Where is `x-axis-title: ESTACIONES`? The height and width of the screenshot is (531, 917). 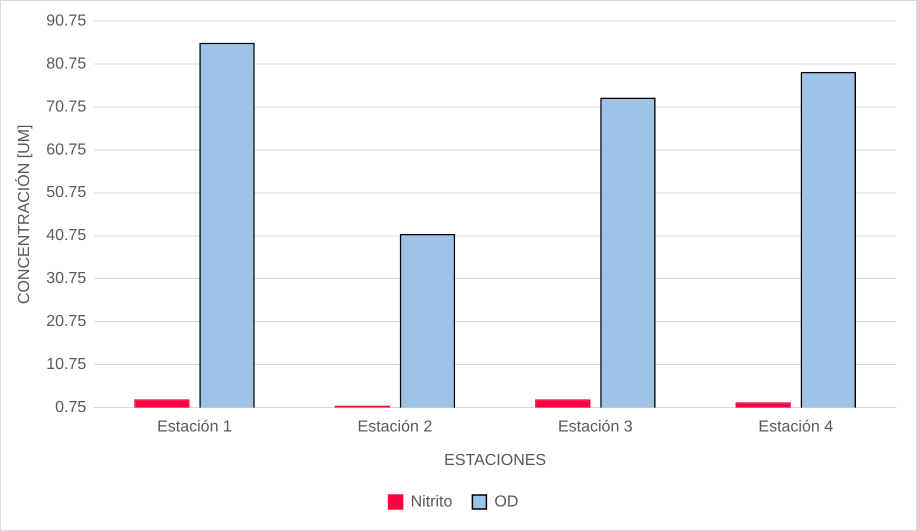
x-axis-title: ESTACIONES is located at coordinates (495, 460).